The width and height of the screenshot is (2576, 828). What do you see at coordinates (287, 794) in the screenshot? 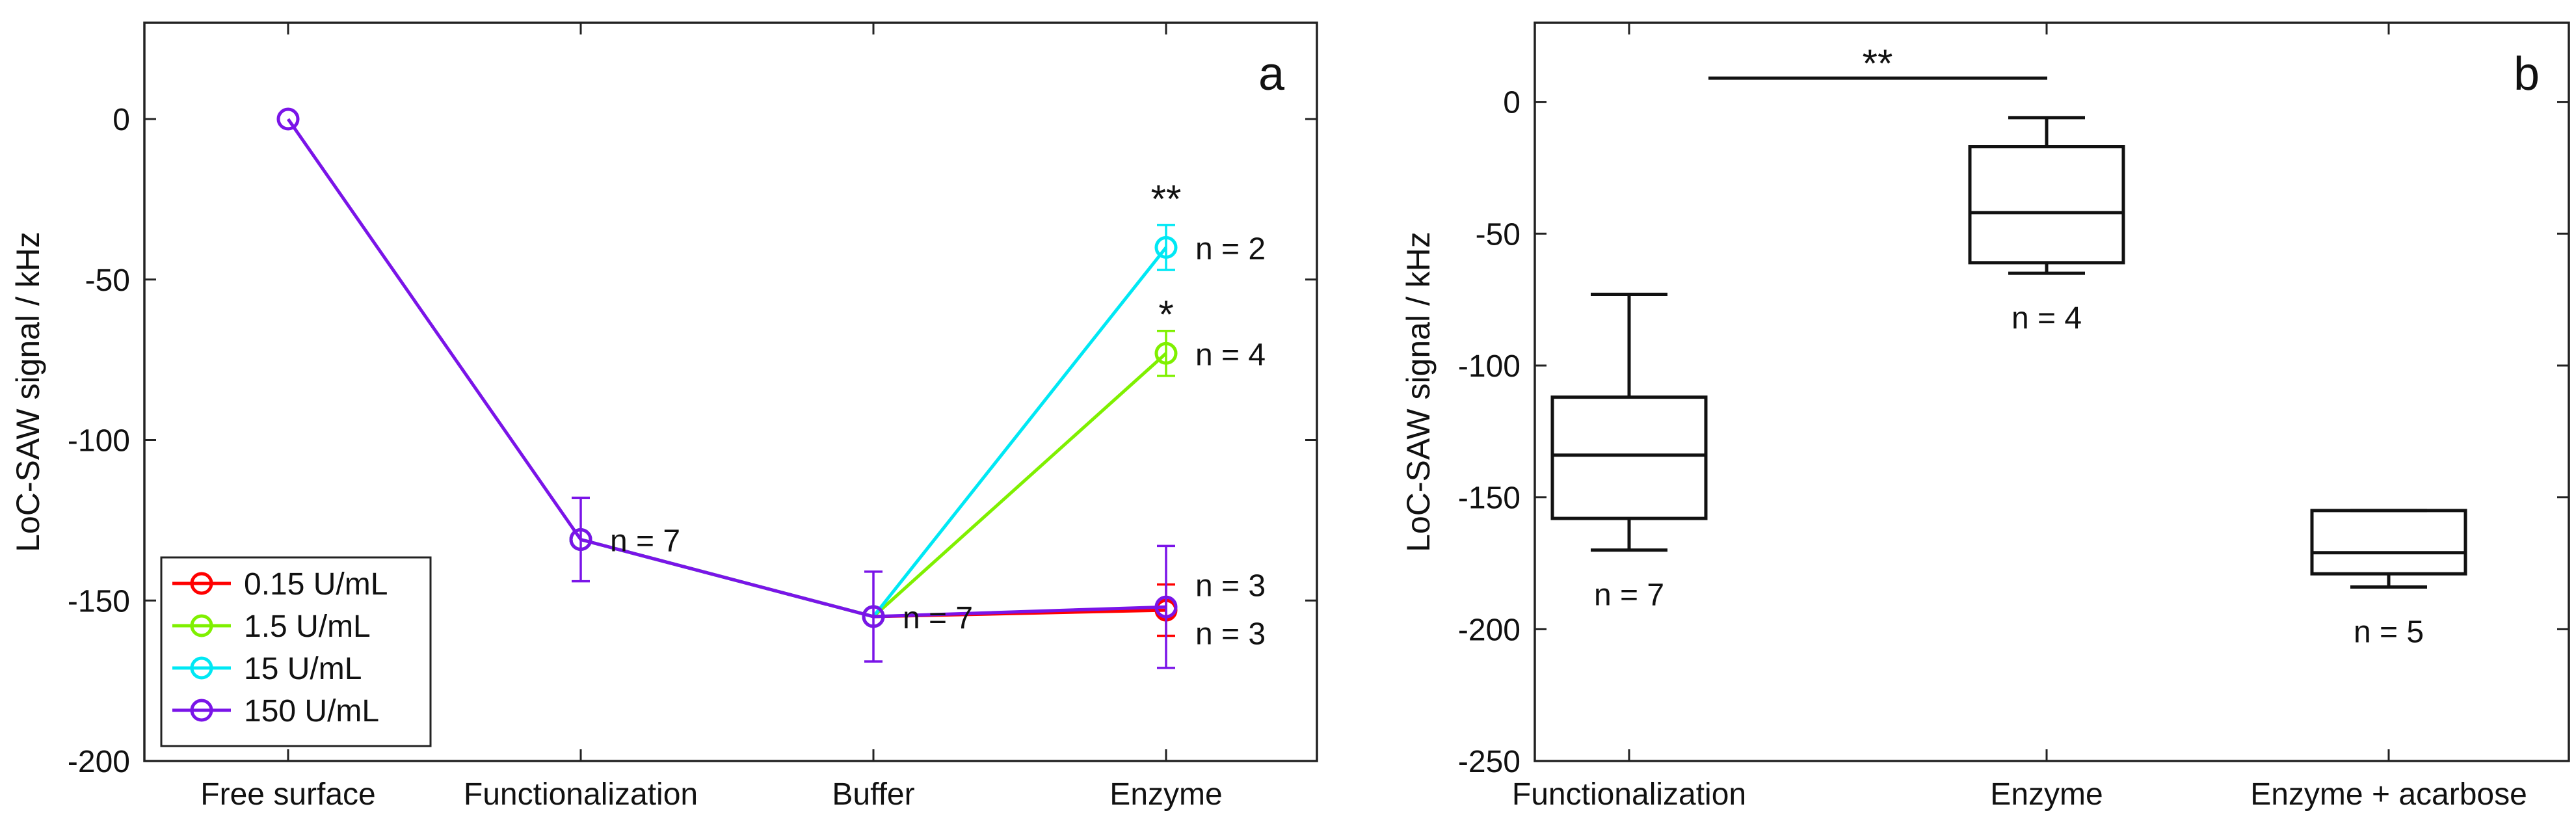
I see `x-tick-label: Free surface` at bounding box center [287, 794].